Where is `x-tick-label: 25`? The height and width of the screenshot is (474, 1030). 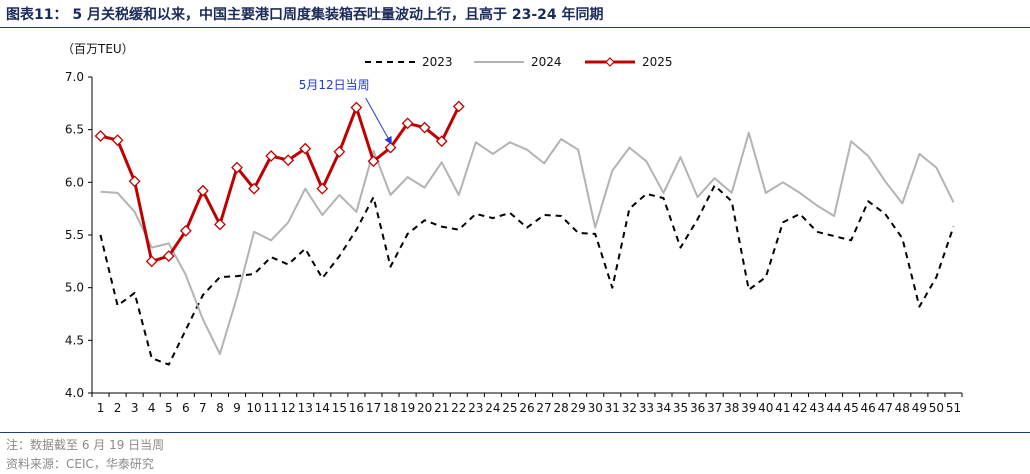
x-tick-label: 25 is located at coordinates (509, 408).